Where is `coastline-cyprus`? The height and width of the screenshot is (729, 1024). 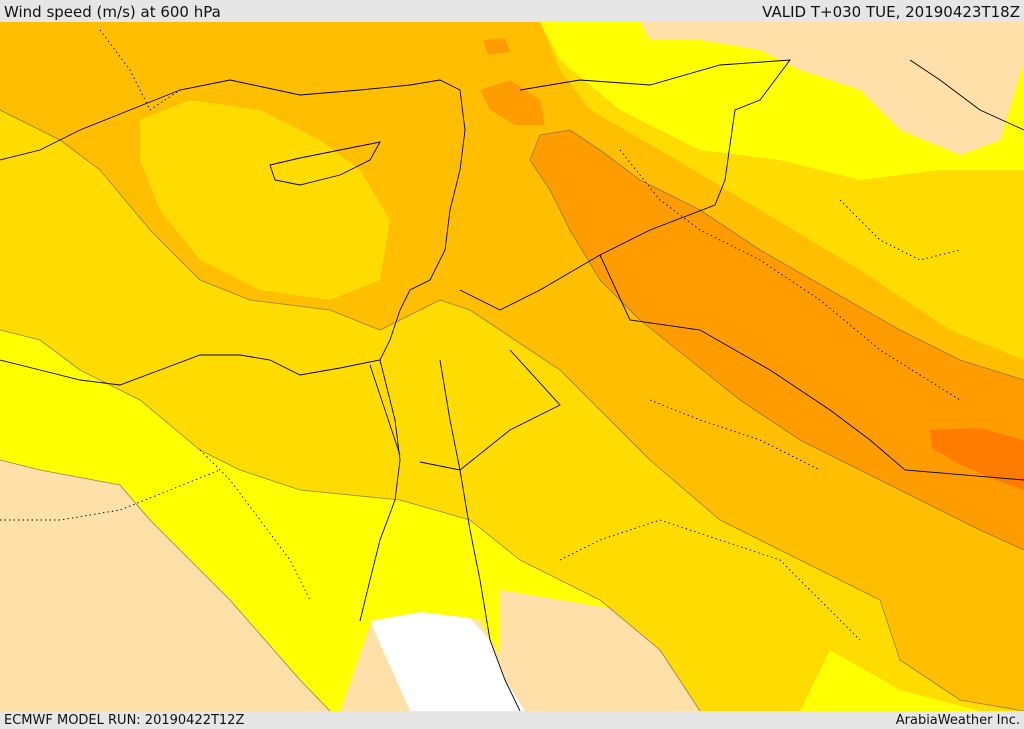
coastline-cyprus is located at coordinates (325, 163).